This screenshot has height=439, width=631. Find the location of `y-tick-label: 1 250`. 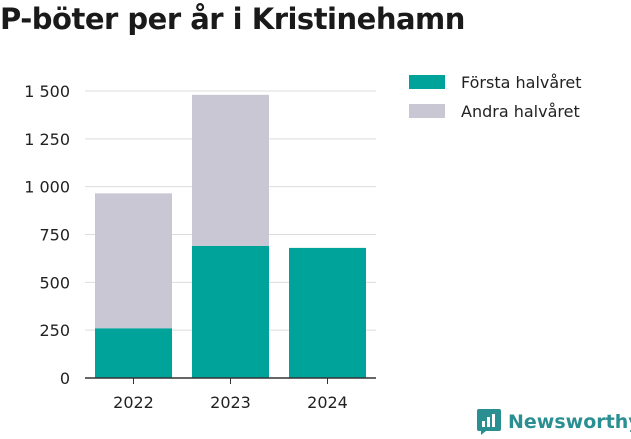

y-tick-label: 1 250 is located at coordinates (47, 139).